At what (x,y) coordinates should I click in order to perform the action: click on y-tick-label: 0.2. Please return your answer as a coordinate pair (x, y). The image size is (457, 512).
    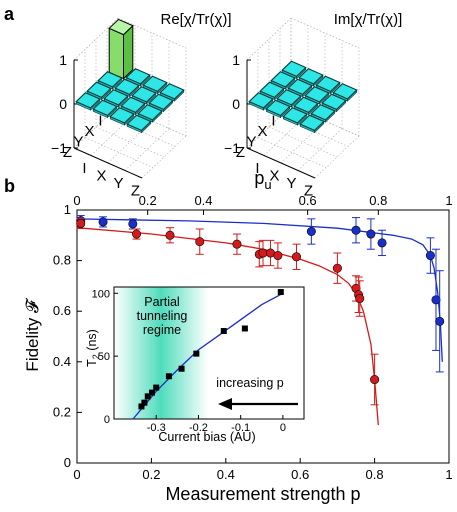
    Looking at the image, I should click on (62, 411).